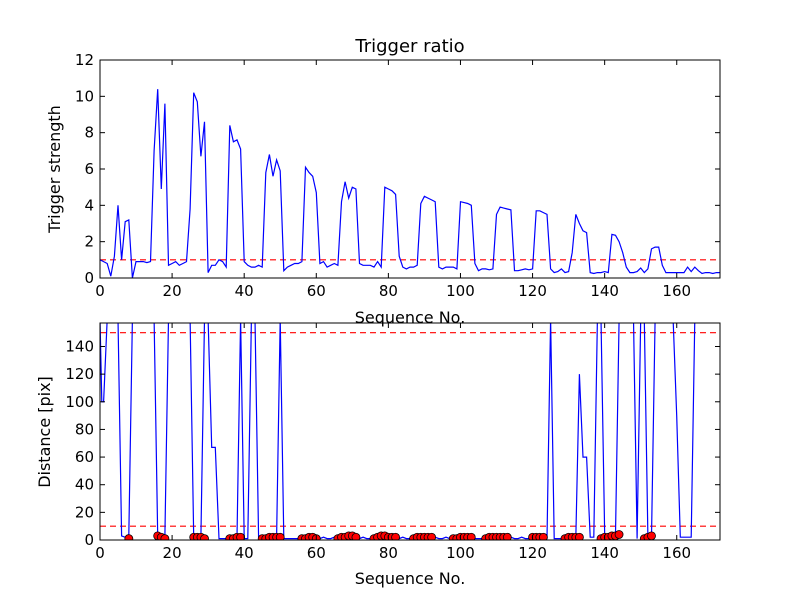 The image size is (800, 600). I want to click on y-tick-label: 12, so click(84, 60).